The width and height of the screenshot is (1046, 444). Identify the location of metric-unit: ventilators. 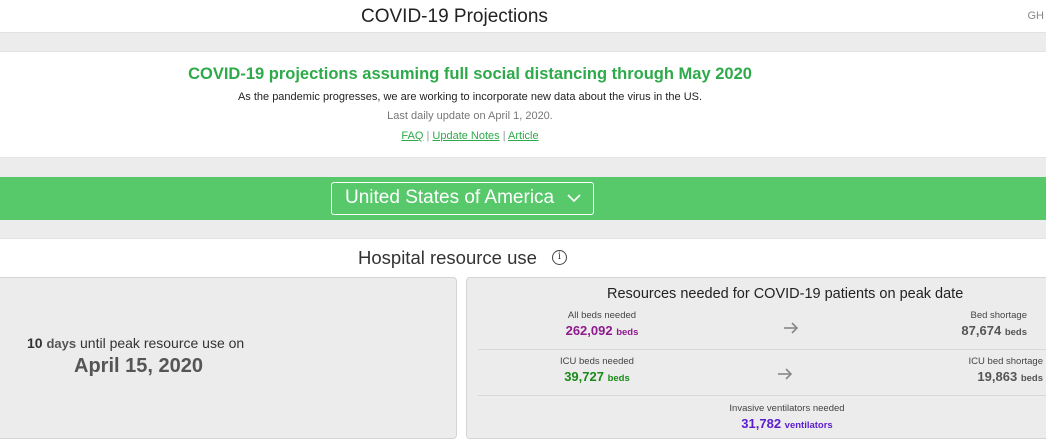
(808, 425).